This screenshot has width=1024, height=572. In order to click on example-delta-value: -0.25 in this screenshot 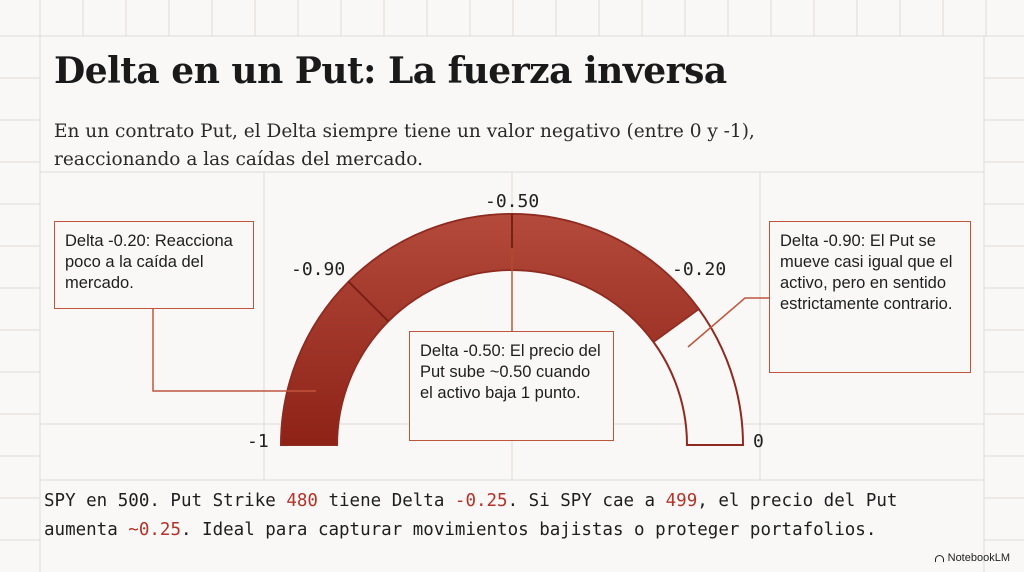, I will do `click(481, 501)`.